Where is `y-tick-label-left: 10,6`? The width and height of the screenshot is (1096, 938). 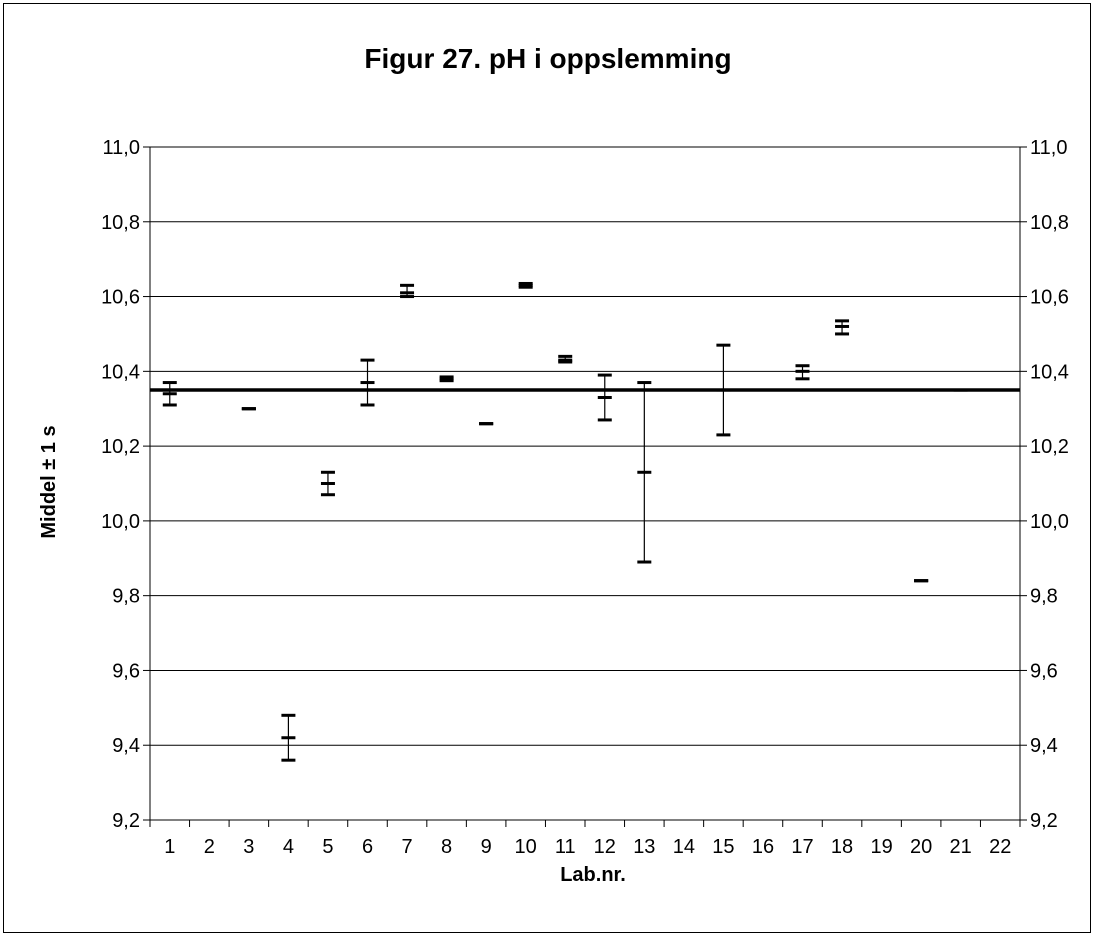 y-tick-label-left: 10,6 is located at coordinates (120, 298).